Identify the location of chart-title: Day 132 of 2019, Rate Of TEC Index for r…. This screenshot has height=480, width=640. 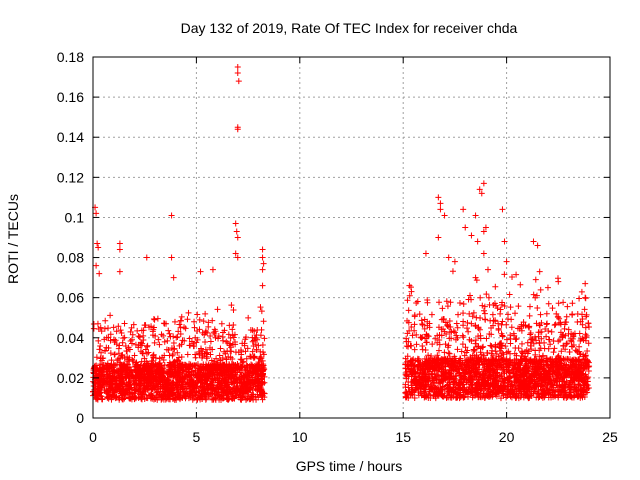
(349, 28).